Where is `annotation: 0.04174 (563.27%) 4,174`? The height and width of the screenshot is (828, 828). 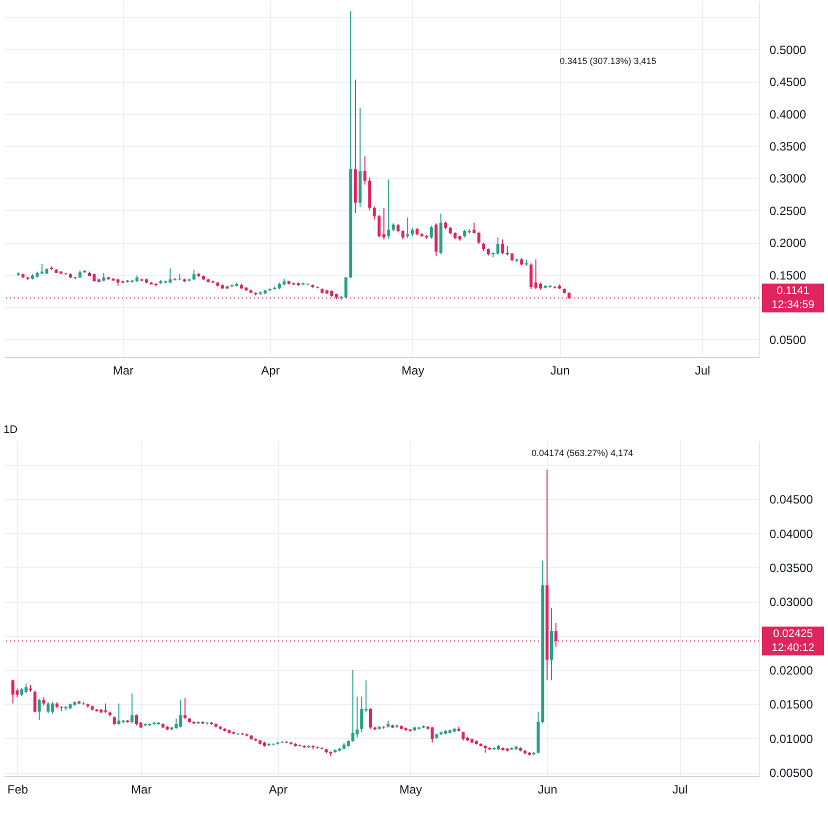
annotation: 0.04174 (563.27%) 4,174 is located at coordinates (583, 453).